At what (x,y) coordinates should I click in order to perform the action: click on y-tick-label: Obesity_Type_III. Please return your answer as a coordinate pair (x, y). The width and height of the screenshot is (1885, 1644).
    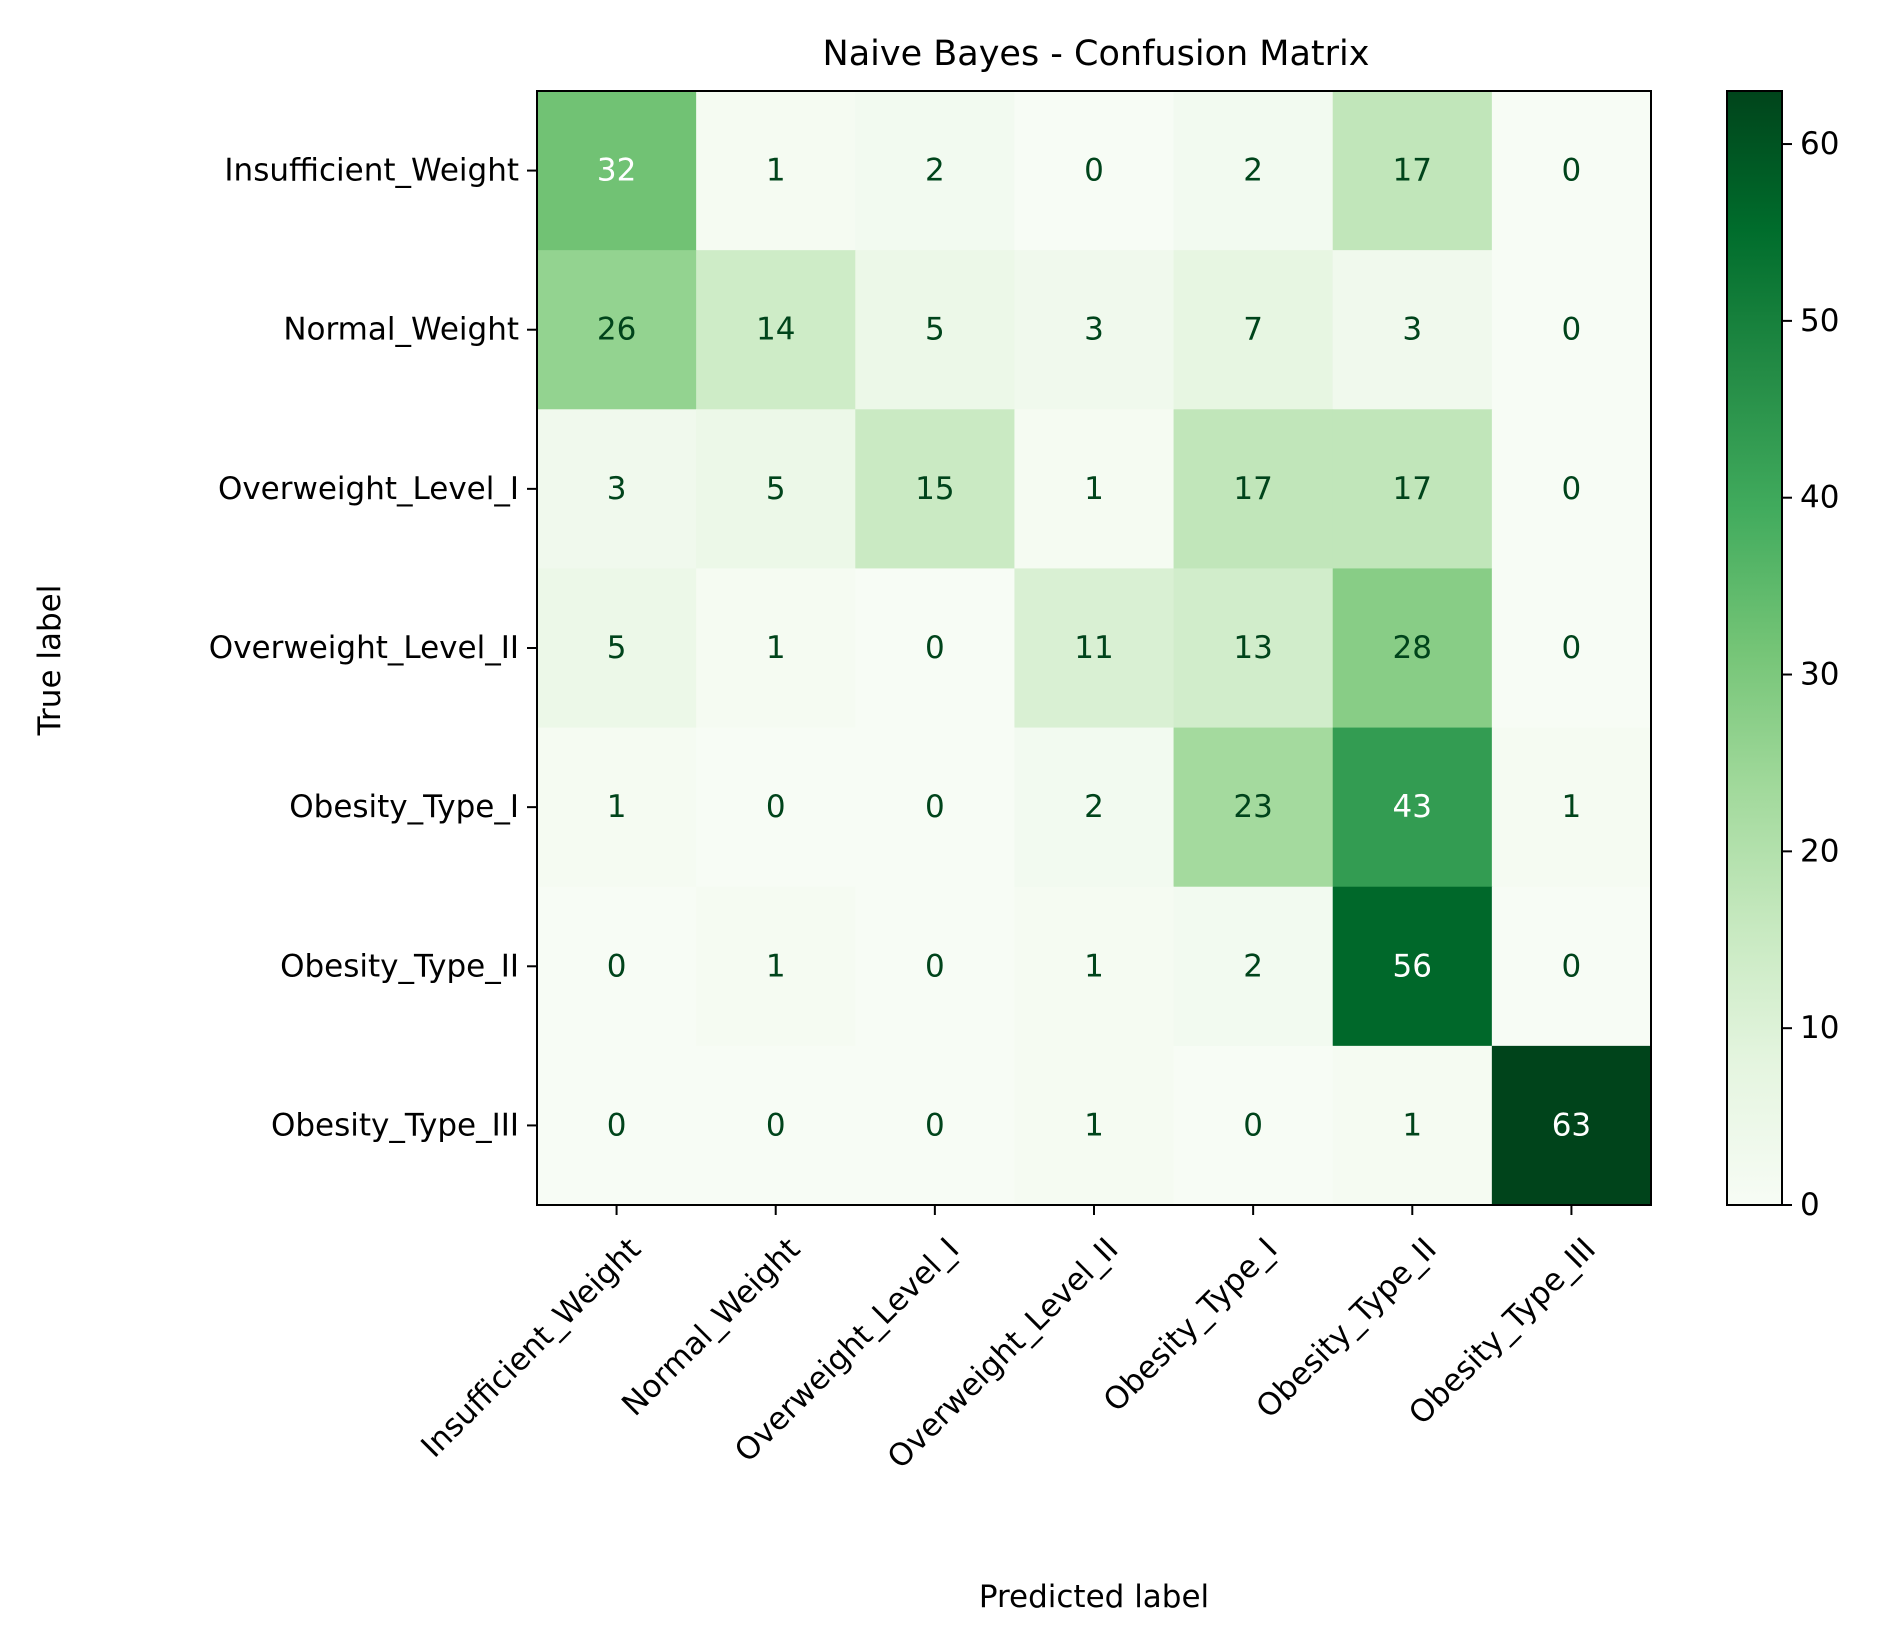
    Looking at the image, I should click on (395, 1125).